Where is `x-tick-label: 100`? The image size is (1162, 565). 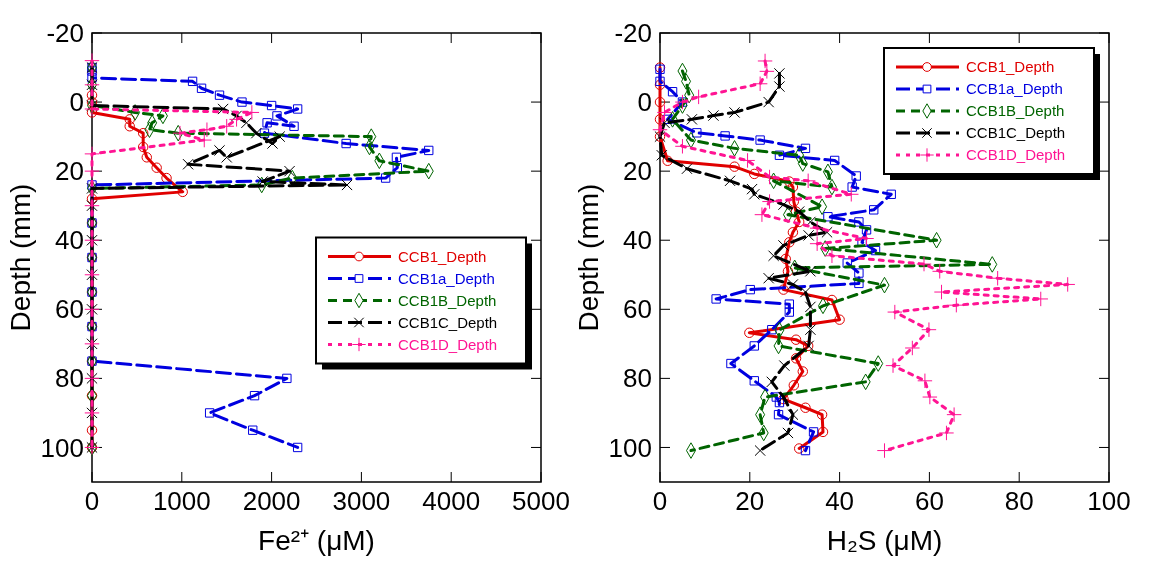
x-tick-label: 100 is located at coordinates (1109, 501).